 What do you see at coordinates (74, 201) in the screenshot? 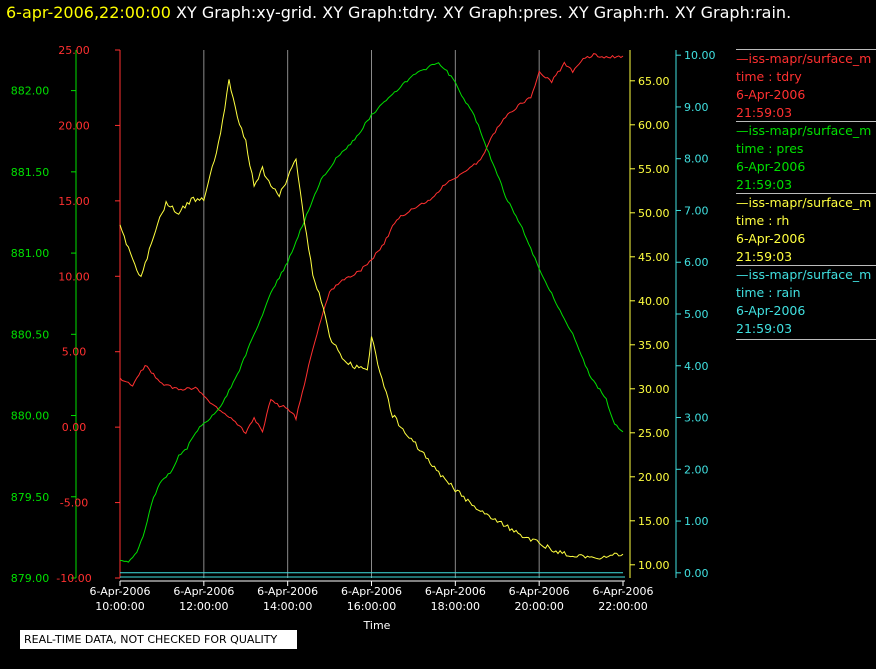
I see `tdry-tick-label: 15.00` at bounding box center [74, 201].